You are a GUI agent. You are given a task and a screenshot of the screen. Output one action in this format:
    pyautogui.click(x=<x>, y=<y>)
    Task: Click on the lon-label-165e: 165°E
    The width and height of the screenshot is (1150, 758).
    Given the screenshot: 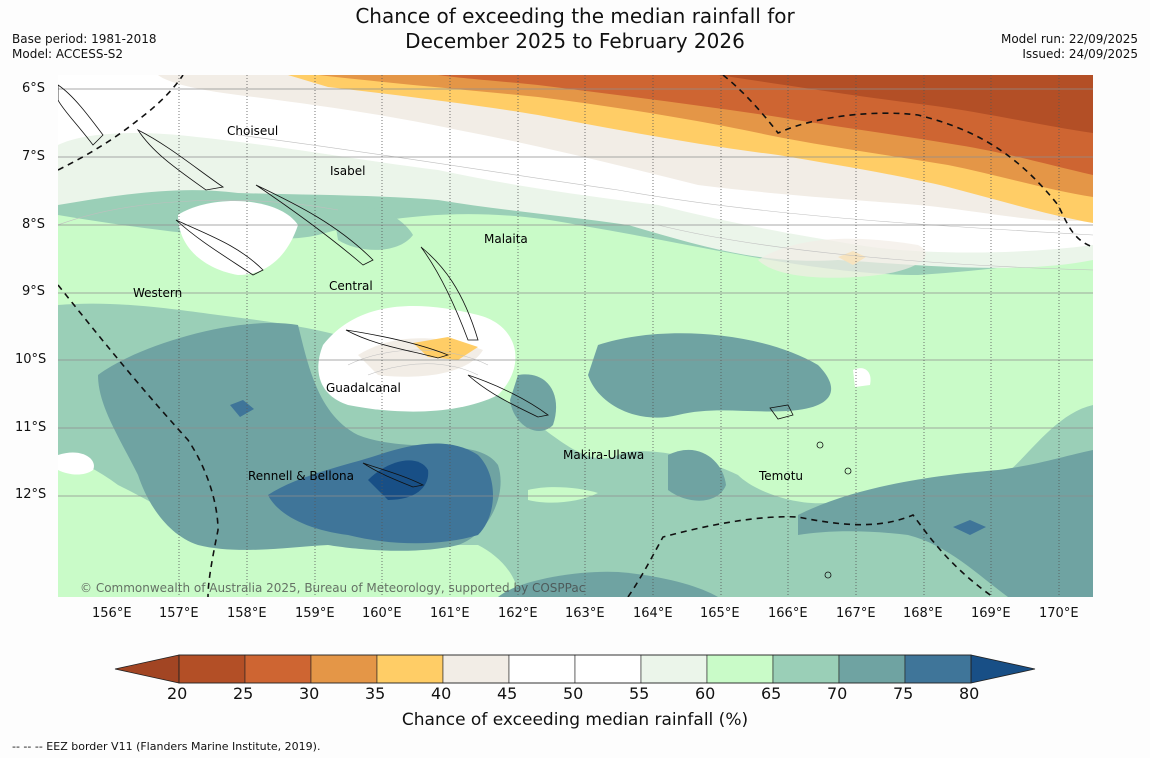 What is the action you would take?
    pyautogui.click(x=720, y=613)
    